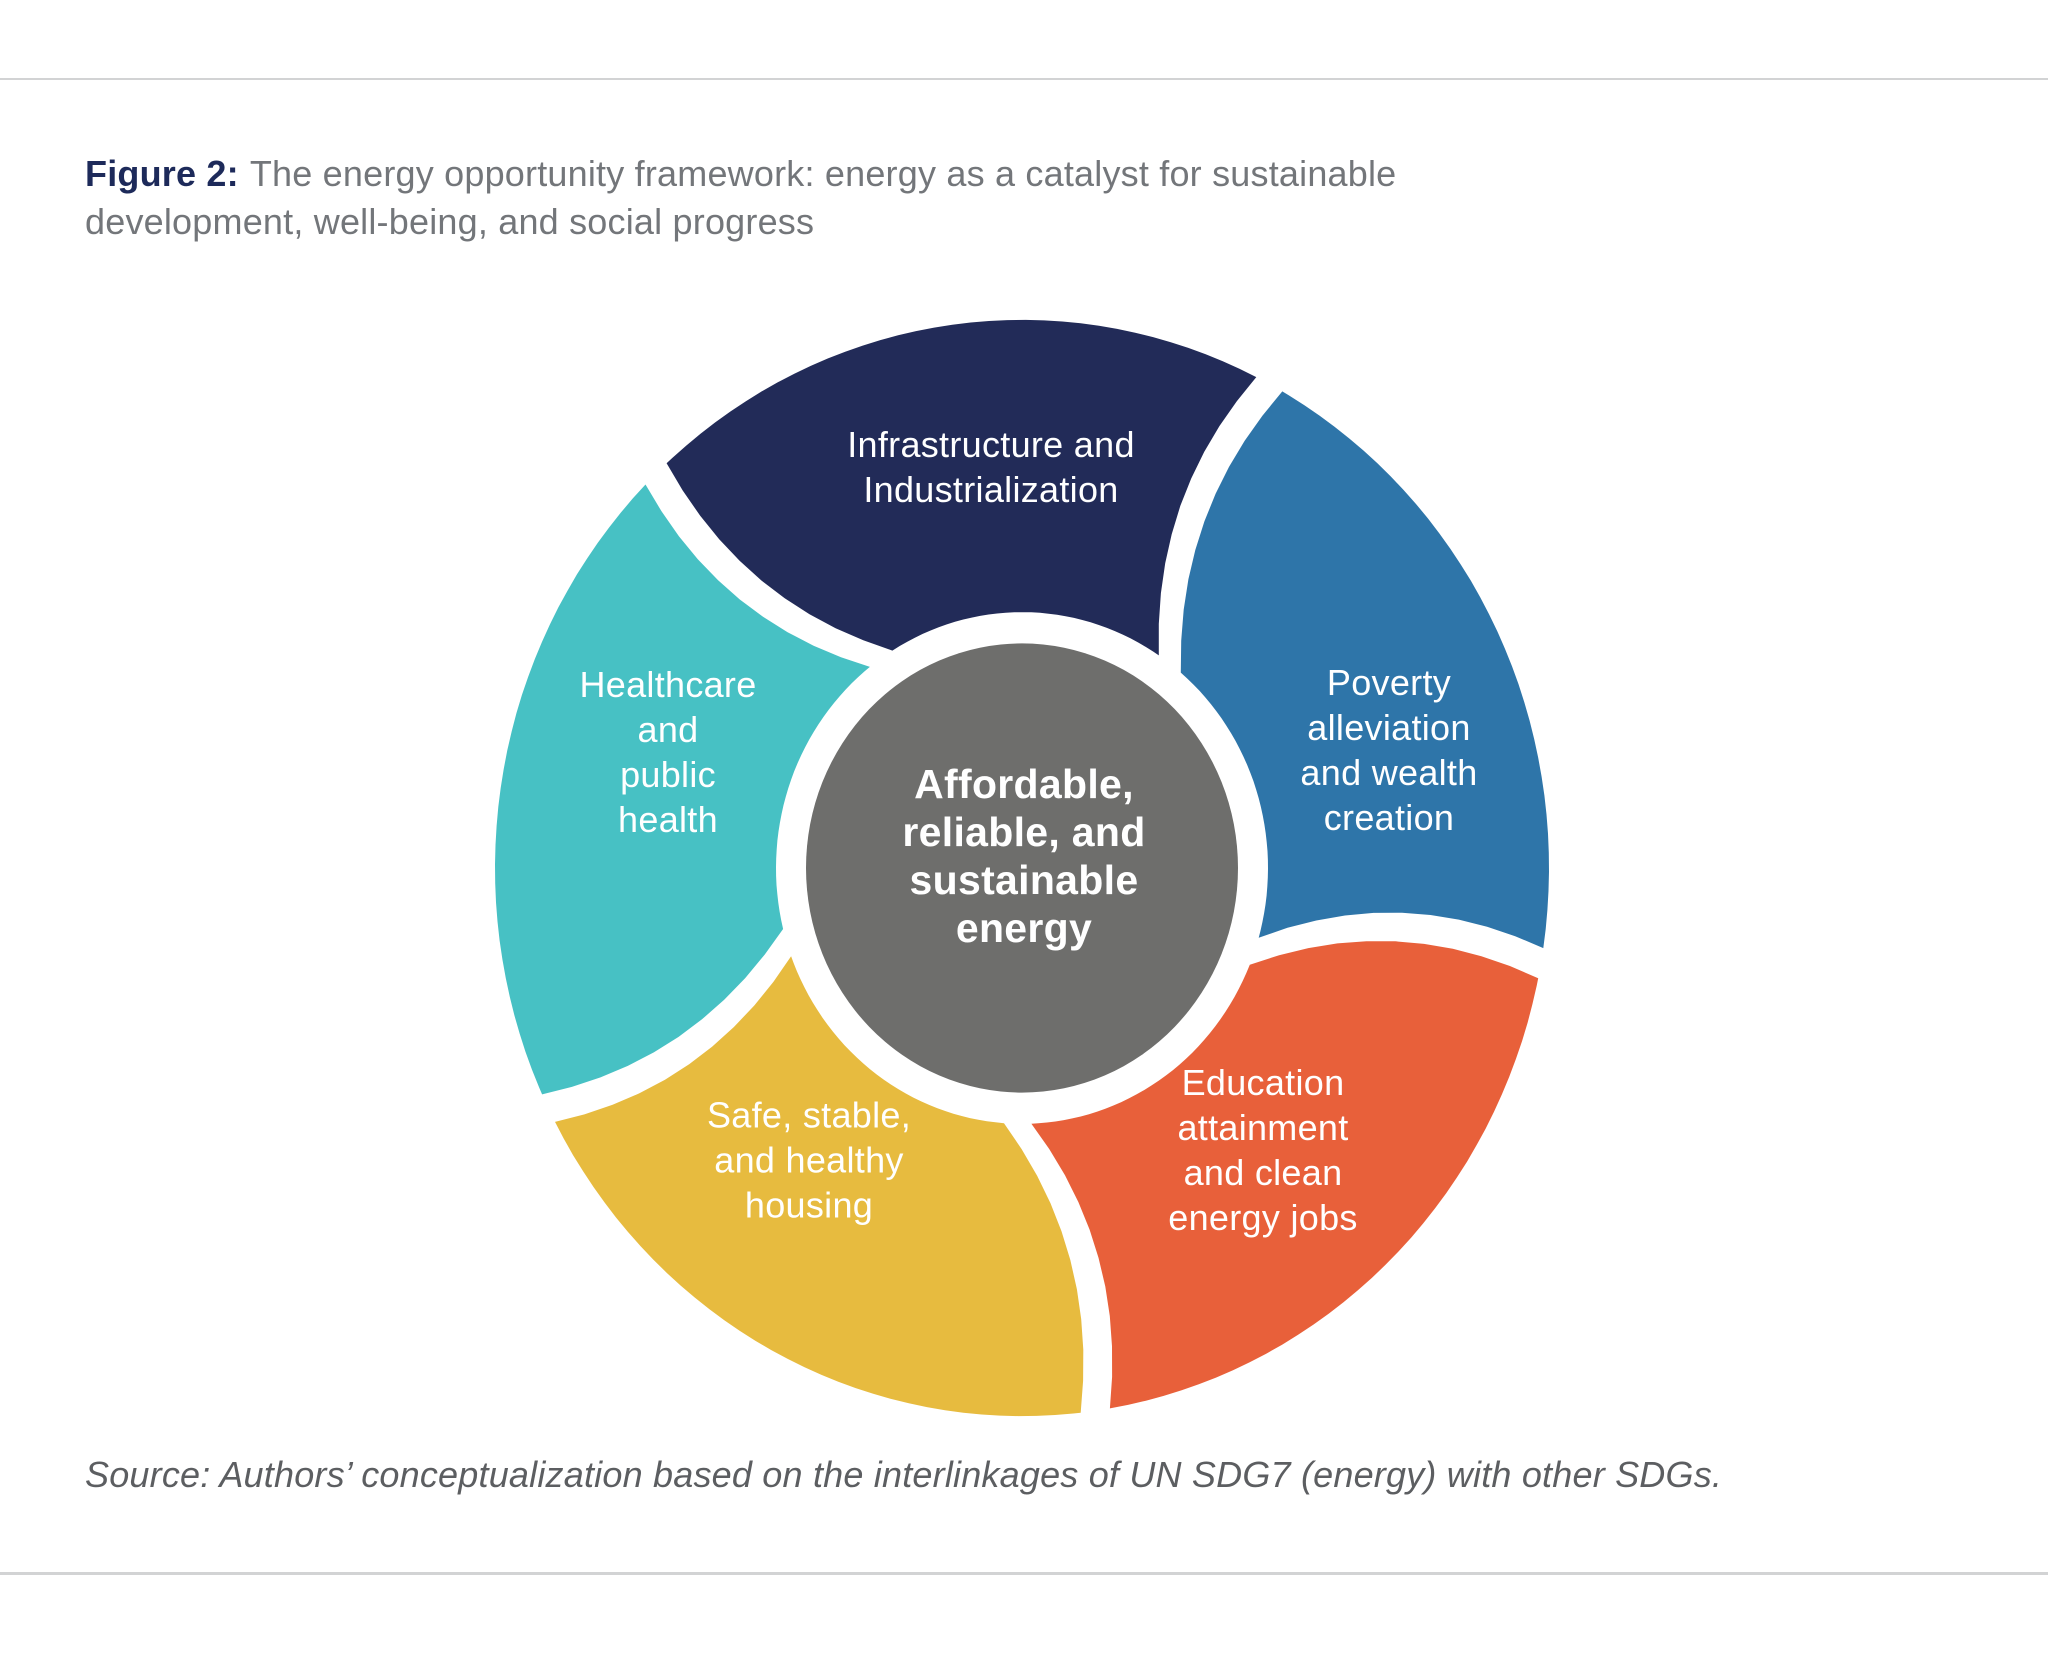  I want to click on segment-housing-shape, so click(819, 1186).